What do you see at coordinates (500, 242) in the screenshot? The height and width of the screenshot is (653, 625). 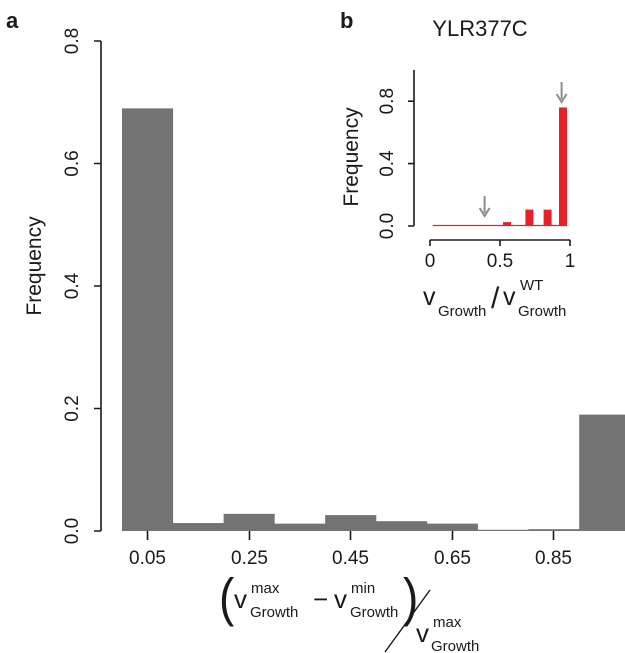 I see `inset-x-axis` at bounding box center [500, 242].